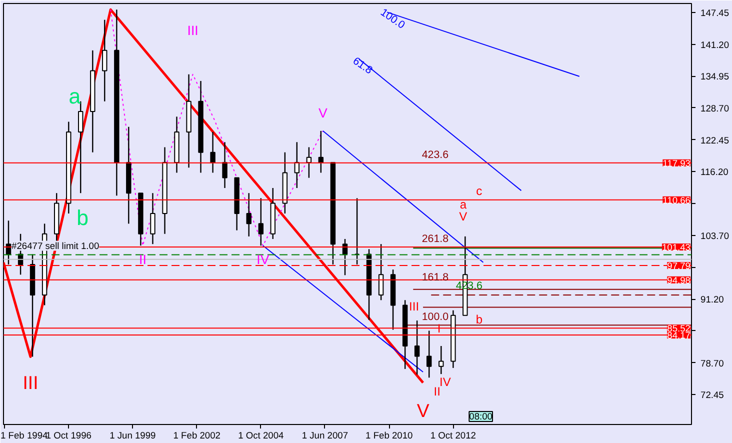 Image resolution: width=732 pixels, height=443 pixels. Describe the element at coordinates (196, 435) in the screenshot. I see `x-tick-label: 1 Feb 2002` at that location.